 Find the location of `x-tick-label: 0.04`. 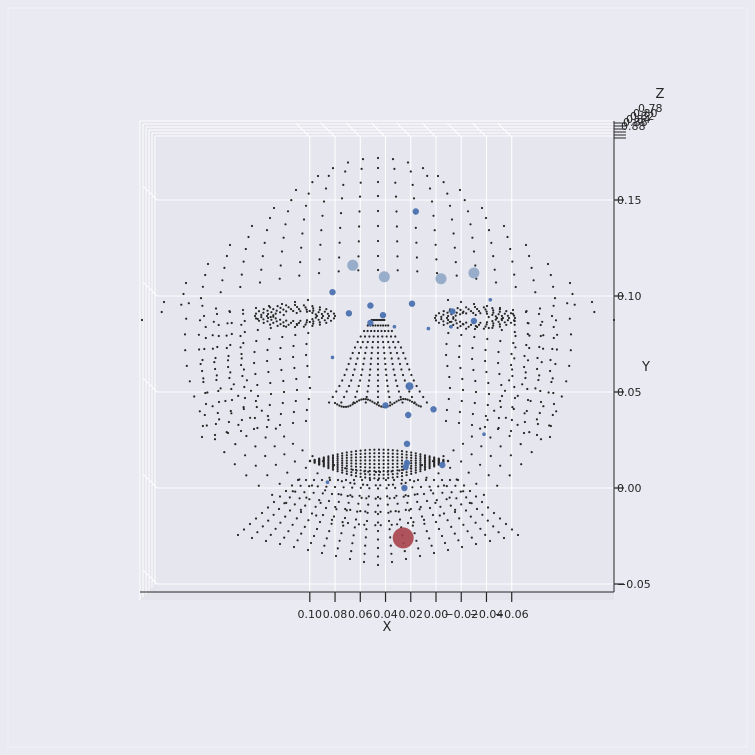

x-tick-label: 0.04 is located at coordinates (385, 614).